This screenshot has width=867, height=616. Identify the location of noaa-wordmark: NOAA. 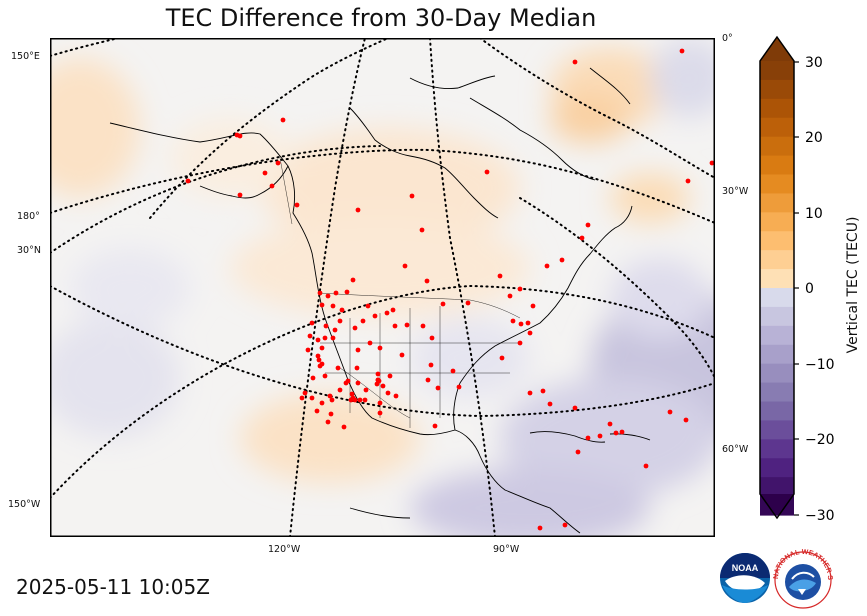
(745, 568).